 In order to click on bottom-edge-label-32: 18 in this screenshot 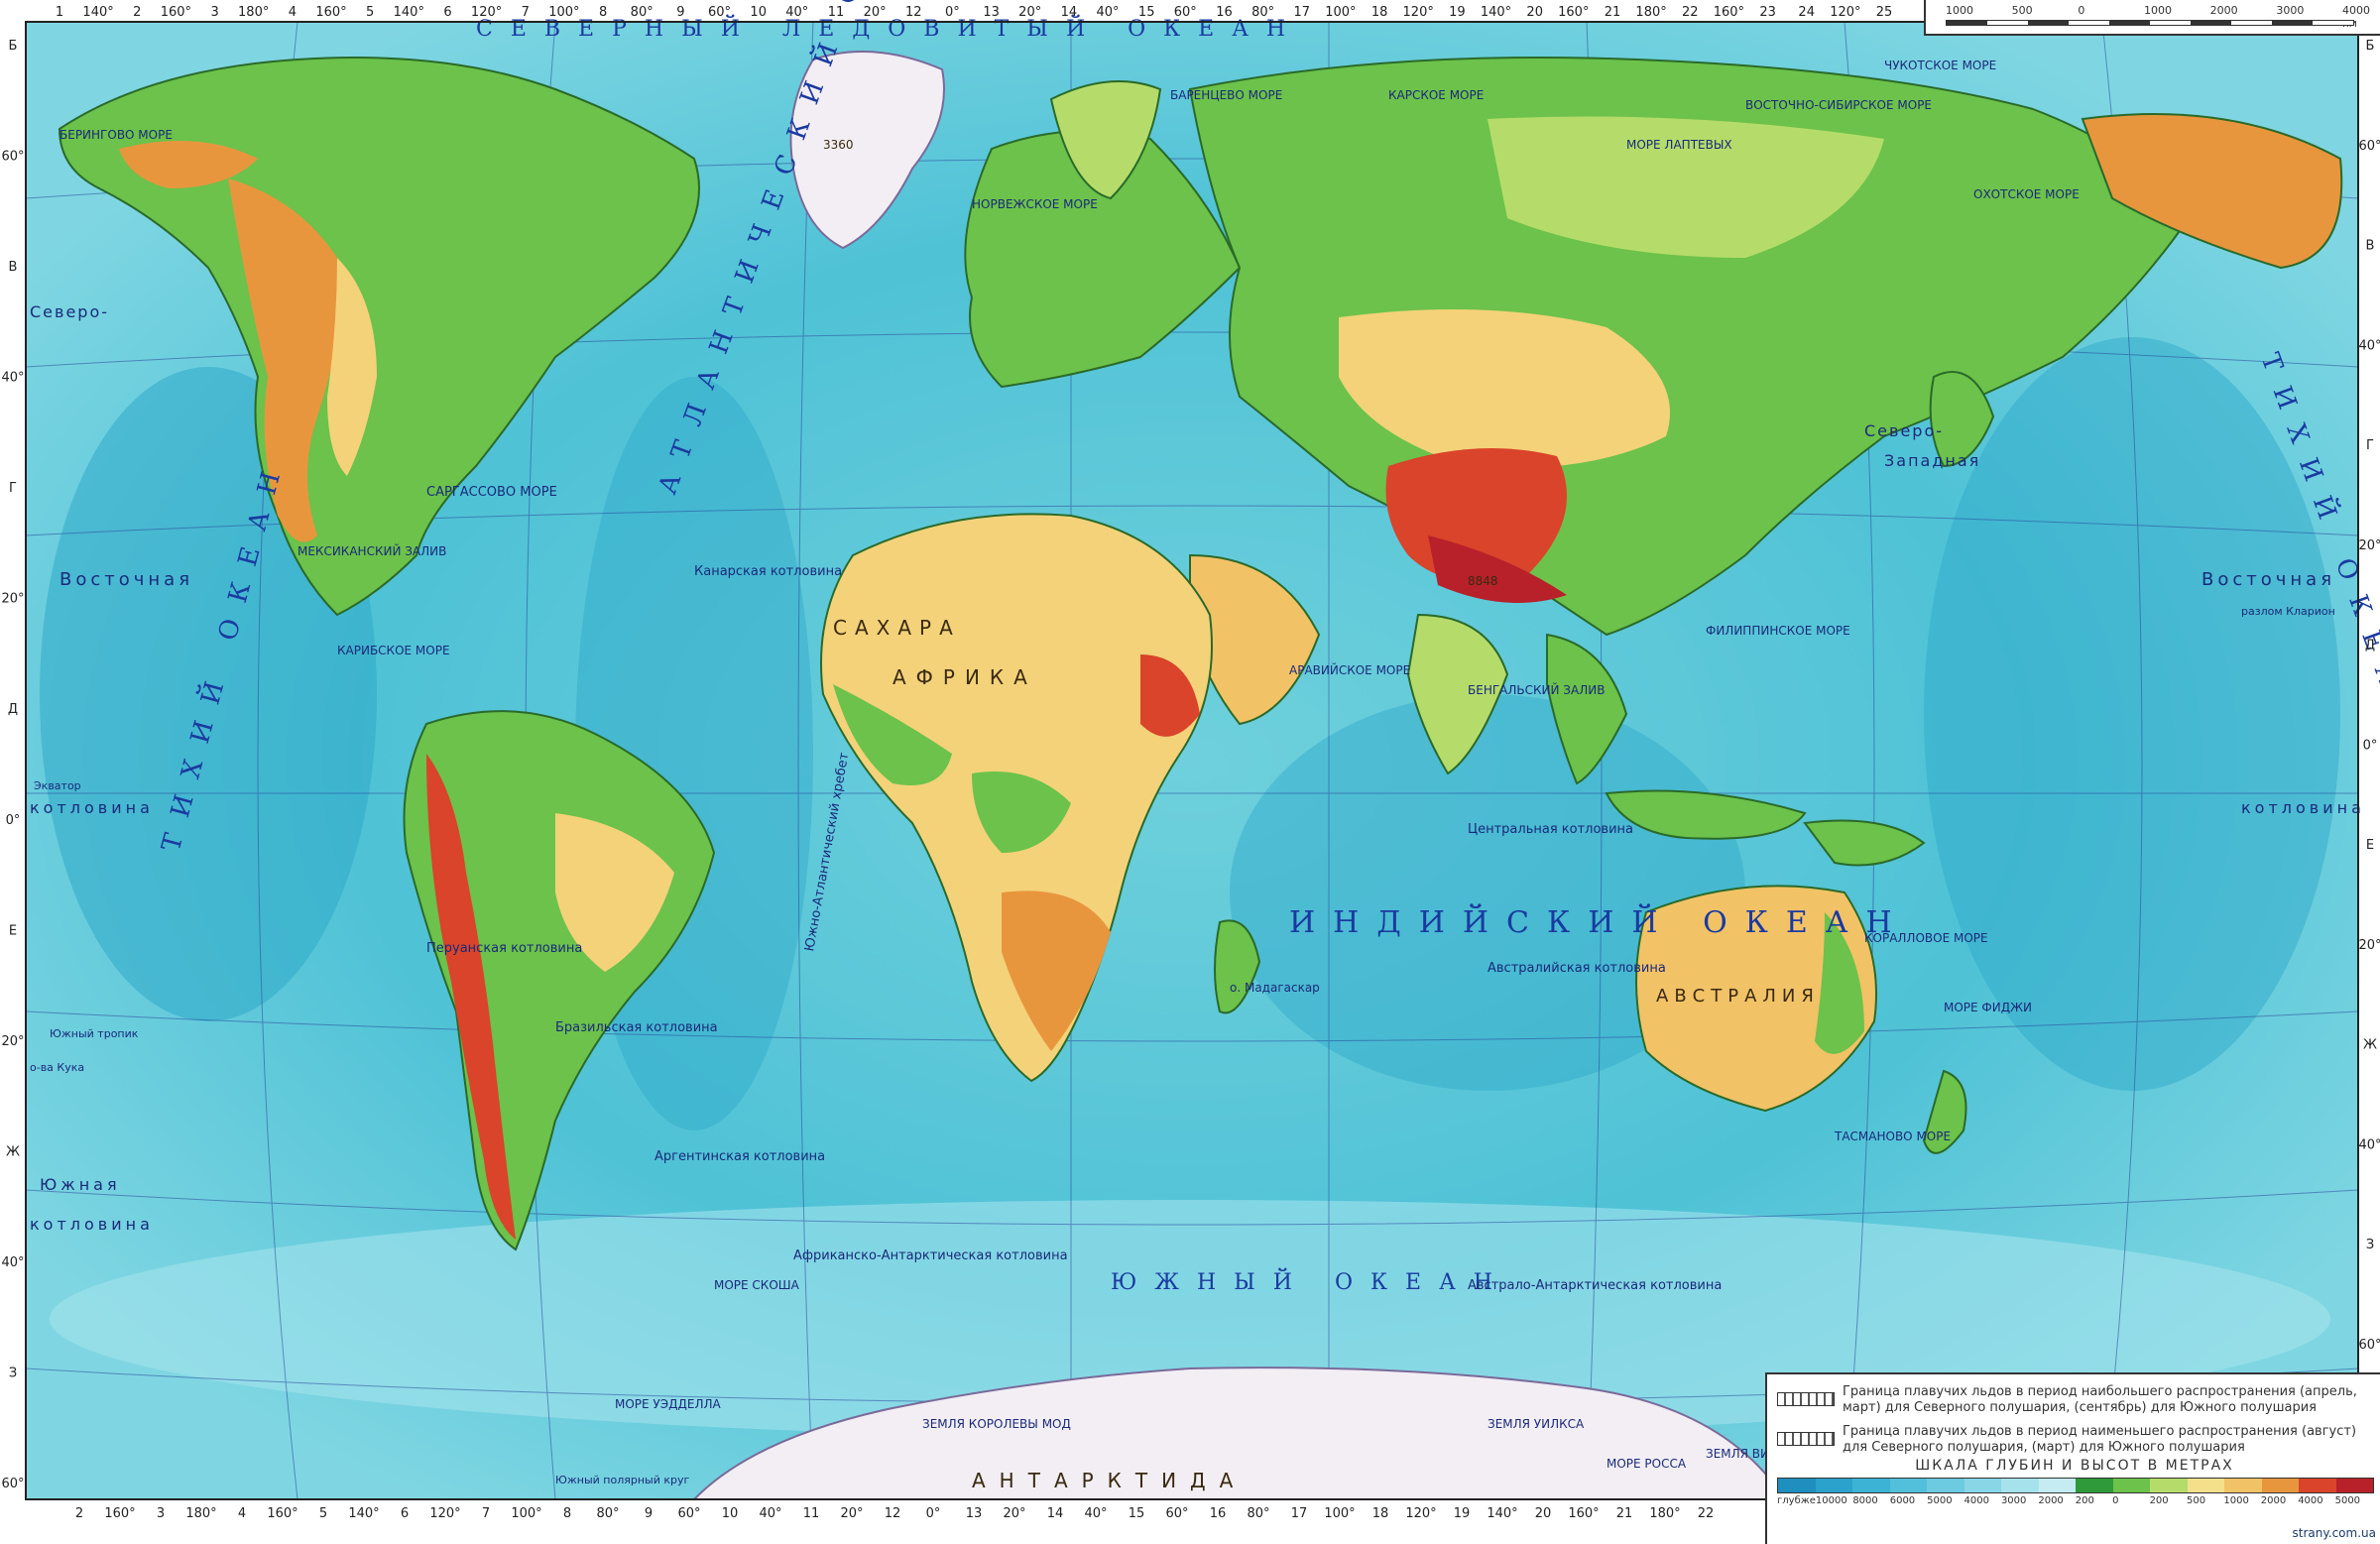, I will do `click(1380, 1513)`.